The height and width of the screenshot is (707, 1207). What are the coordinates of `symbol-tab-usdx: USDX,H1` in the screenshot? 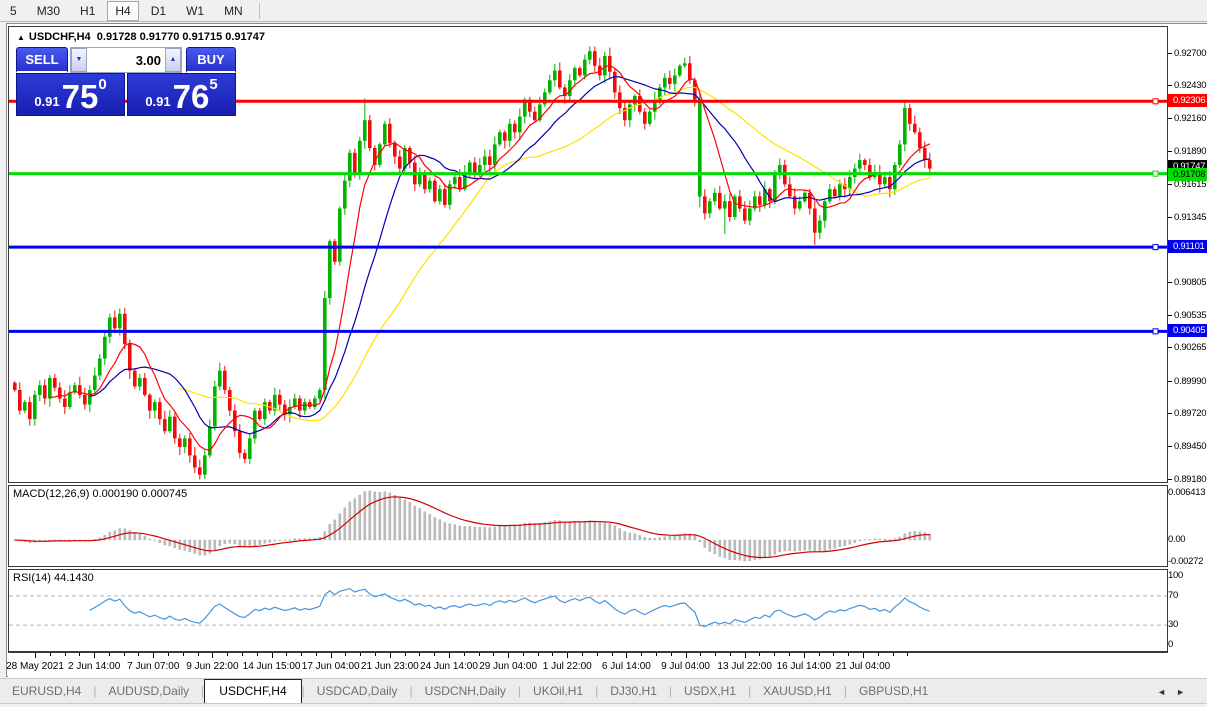 It's located at (710, 691).